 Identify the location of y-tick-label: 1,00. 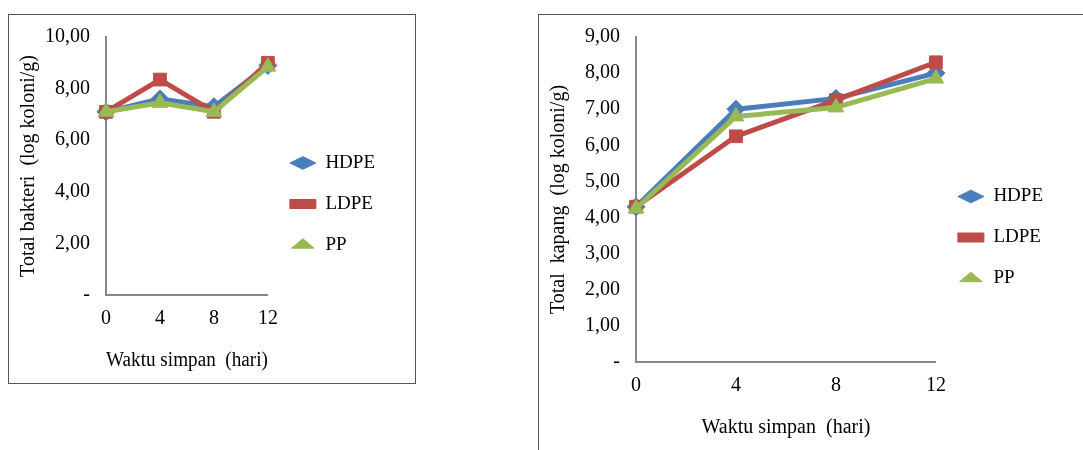
(602, 324).